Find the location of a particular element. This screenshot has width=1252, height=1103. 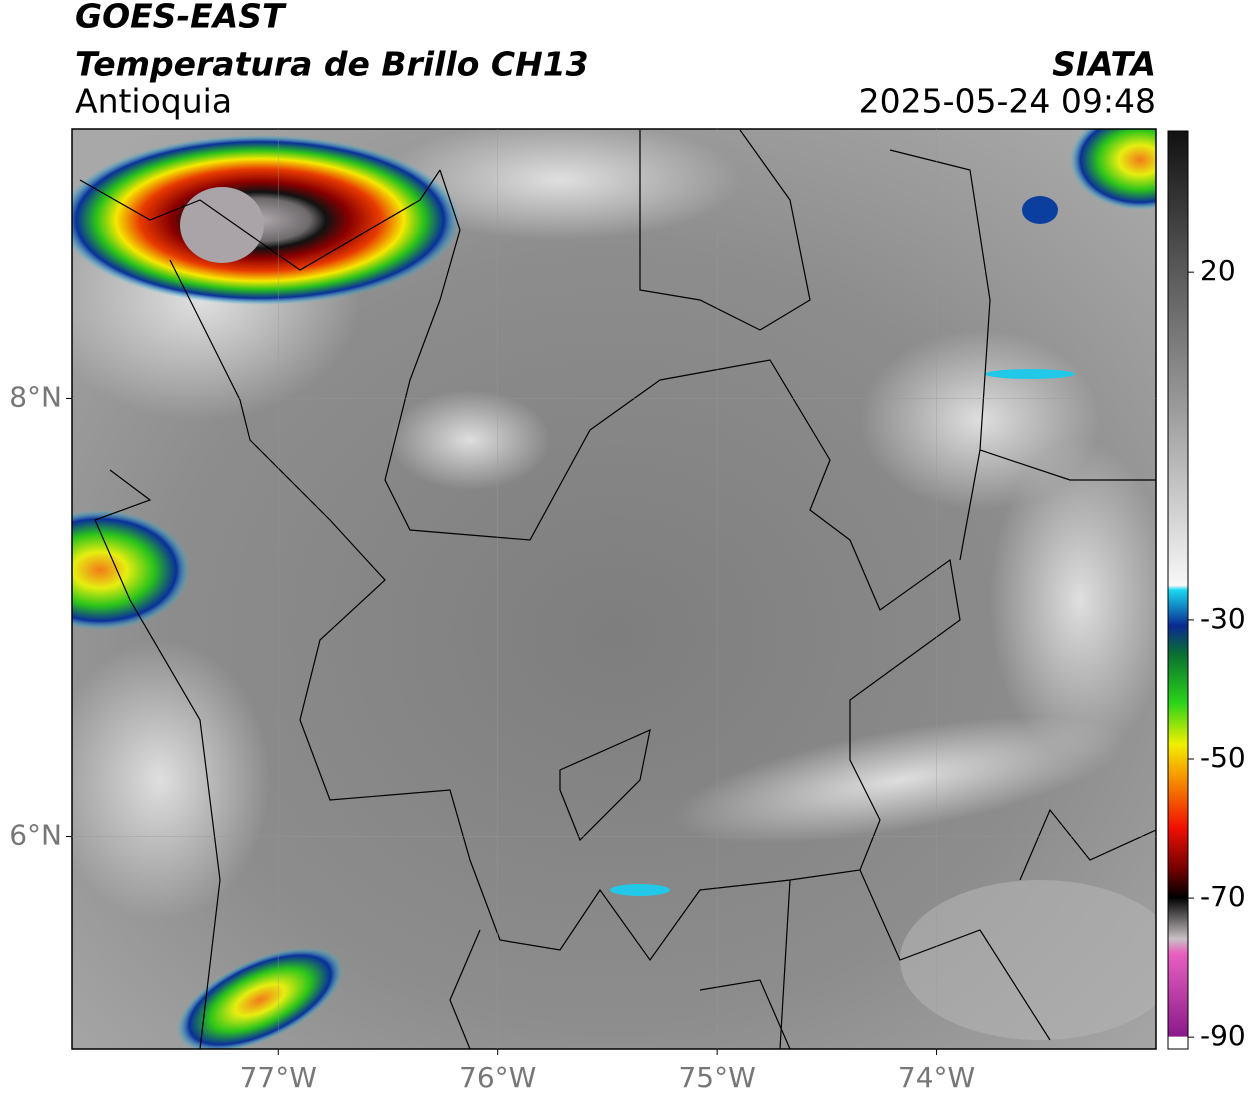

x-tick-label: 76°W is located at coordinates (497, 1077).